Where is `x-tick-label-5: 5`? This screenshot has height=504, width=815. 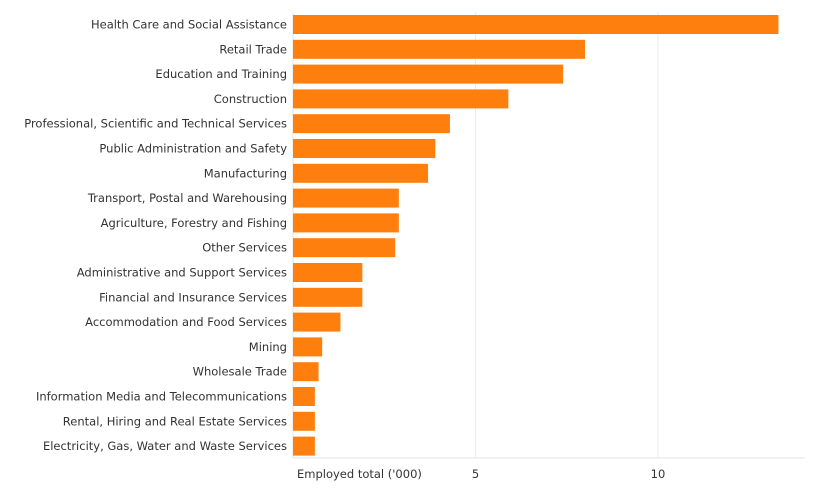 x-tick-label-5: 5 is located at coordinates (475, 474).